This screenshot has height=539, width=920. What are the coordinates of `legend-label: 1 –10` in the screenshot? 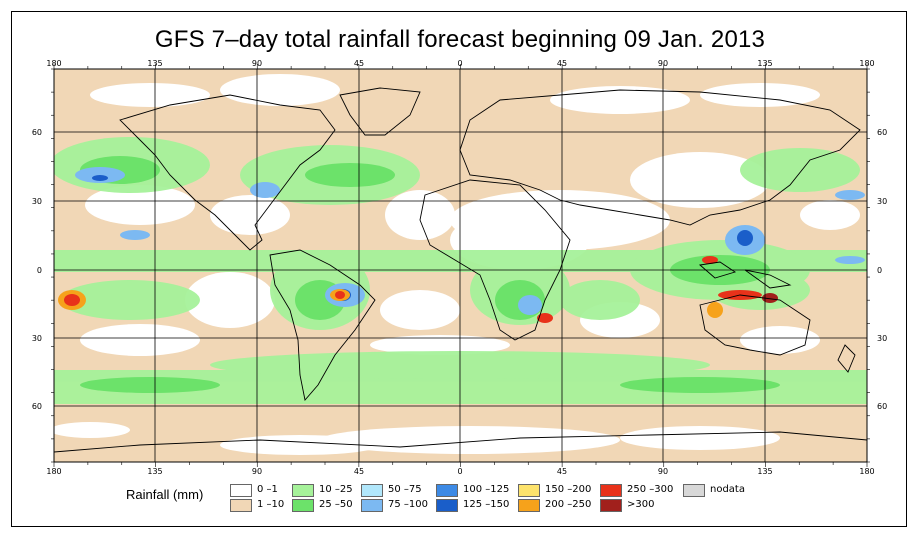 It's located at (271, 504).